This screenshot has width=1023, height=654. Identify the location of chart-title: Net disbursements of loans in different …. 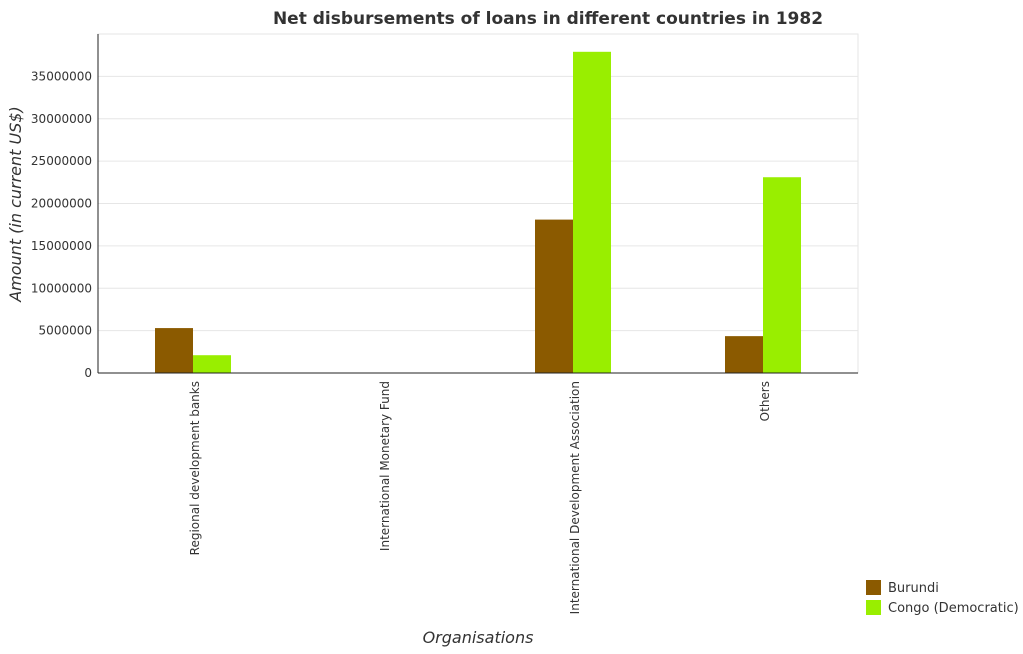
(548, 19).